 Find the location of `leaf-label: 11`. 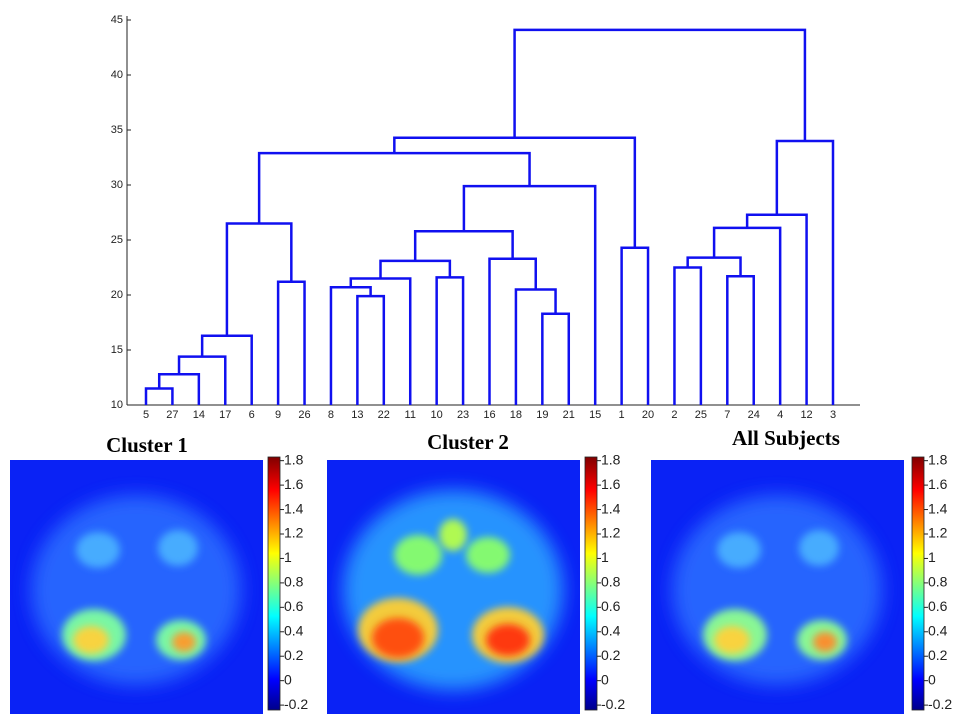

leaf-label: 11 is located at coordinates (410, 415).